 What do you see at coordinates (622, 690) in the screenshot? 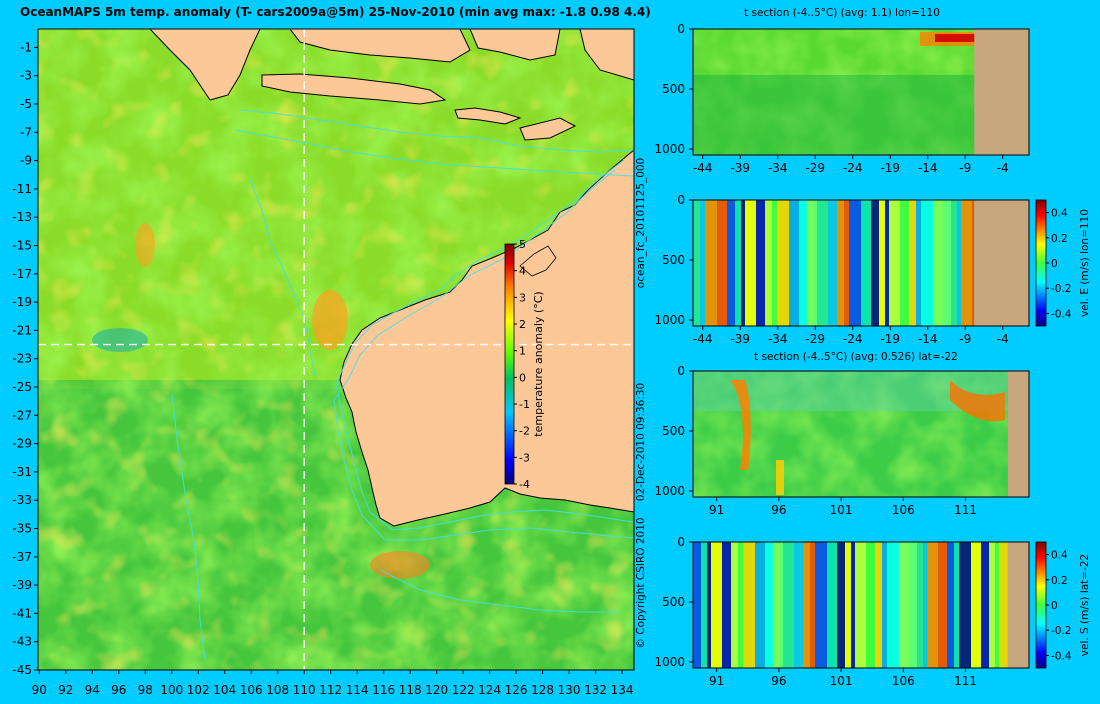
I see `map-x-tick-label: 134` at bounding box center [622, 690].